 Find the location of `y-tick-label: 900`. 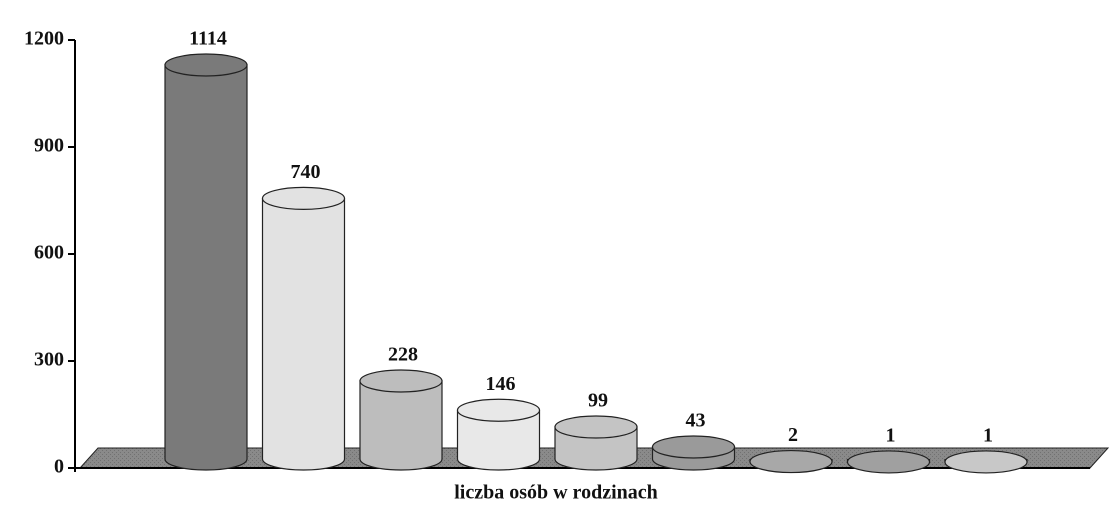

y-tick-label: 900 is located at coordinates (49, 146).